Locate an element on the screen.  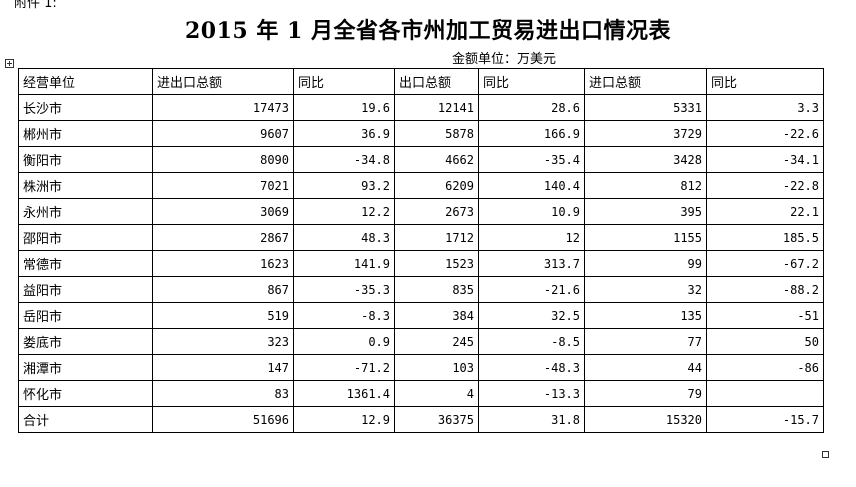
value-cell: 77 is located at coordinates (645, 341).